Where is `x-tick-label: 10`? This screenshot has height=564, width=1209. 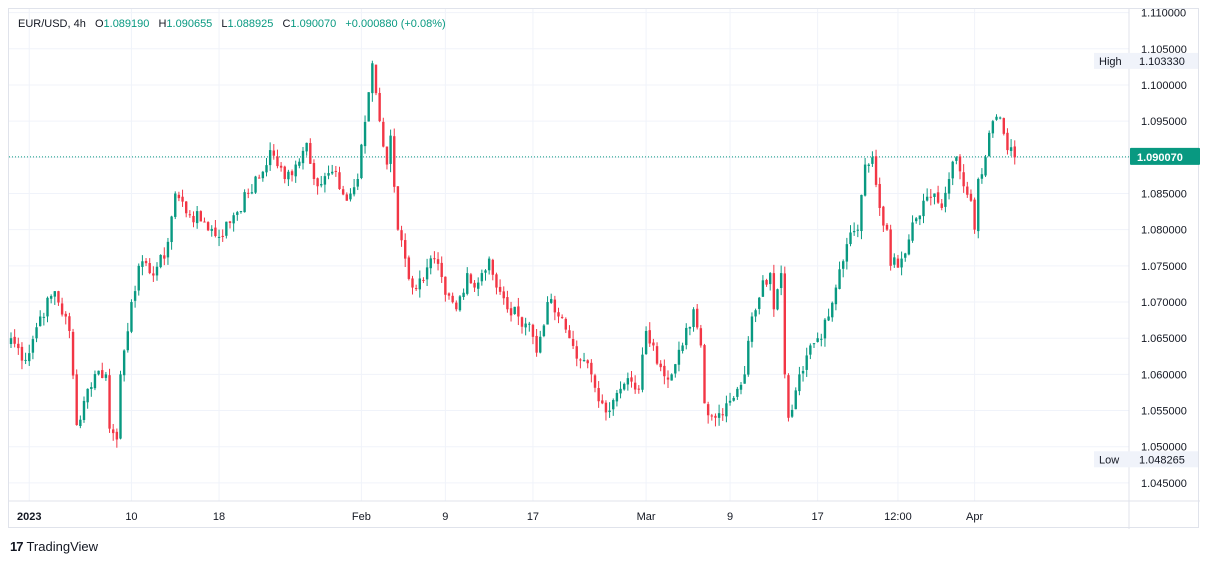 x-tick-label: 10 is located at coordinates (131, 517).